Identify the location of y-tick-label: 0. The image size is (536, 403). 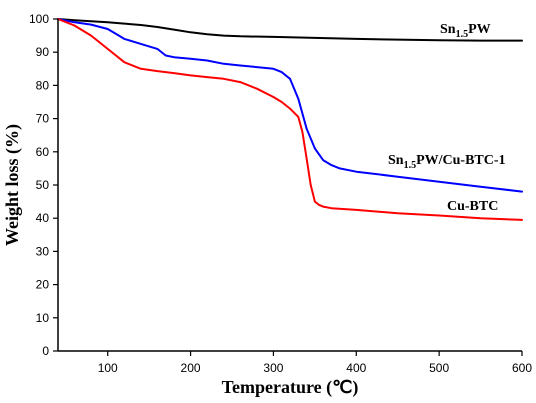
(45, 351).